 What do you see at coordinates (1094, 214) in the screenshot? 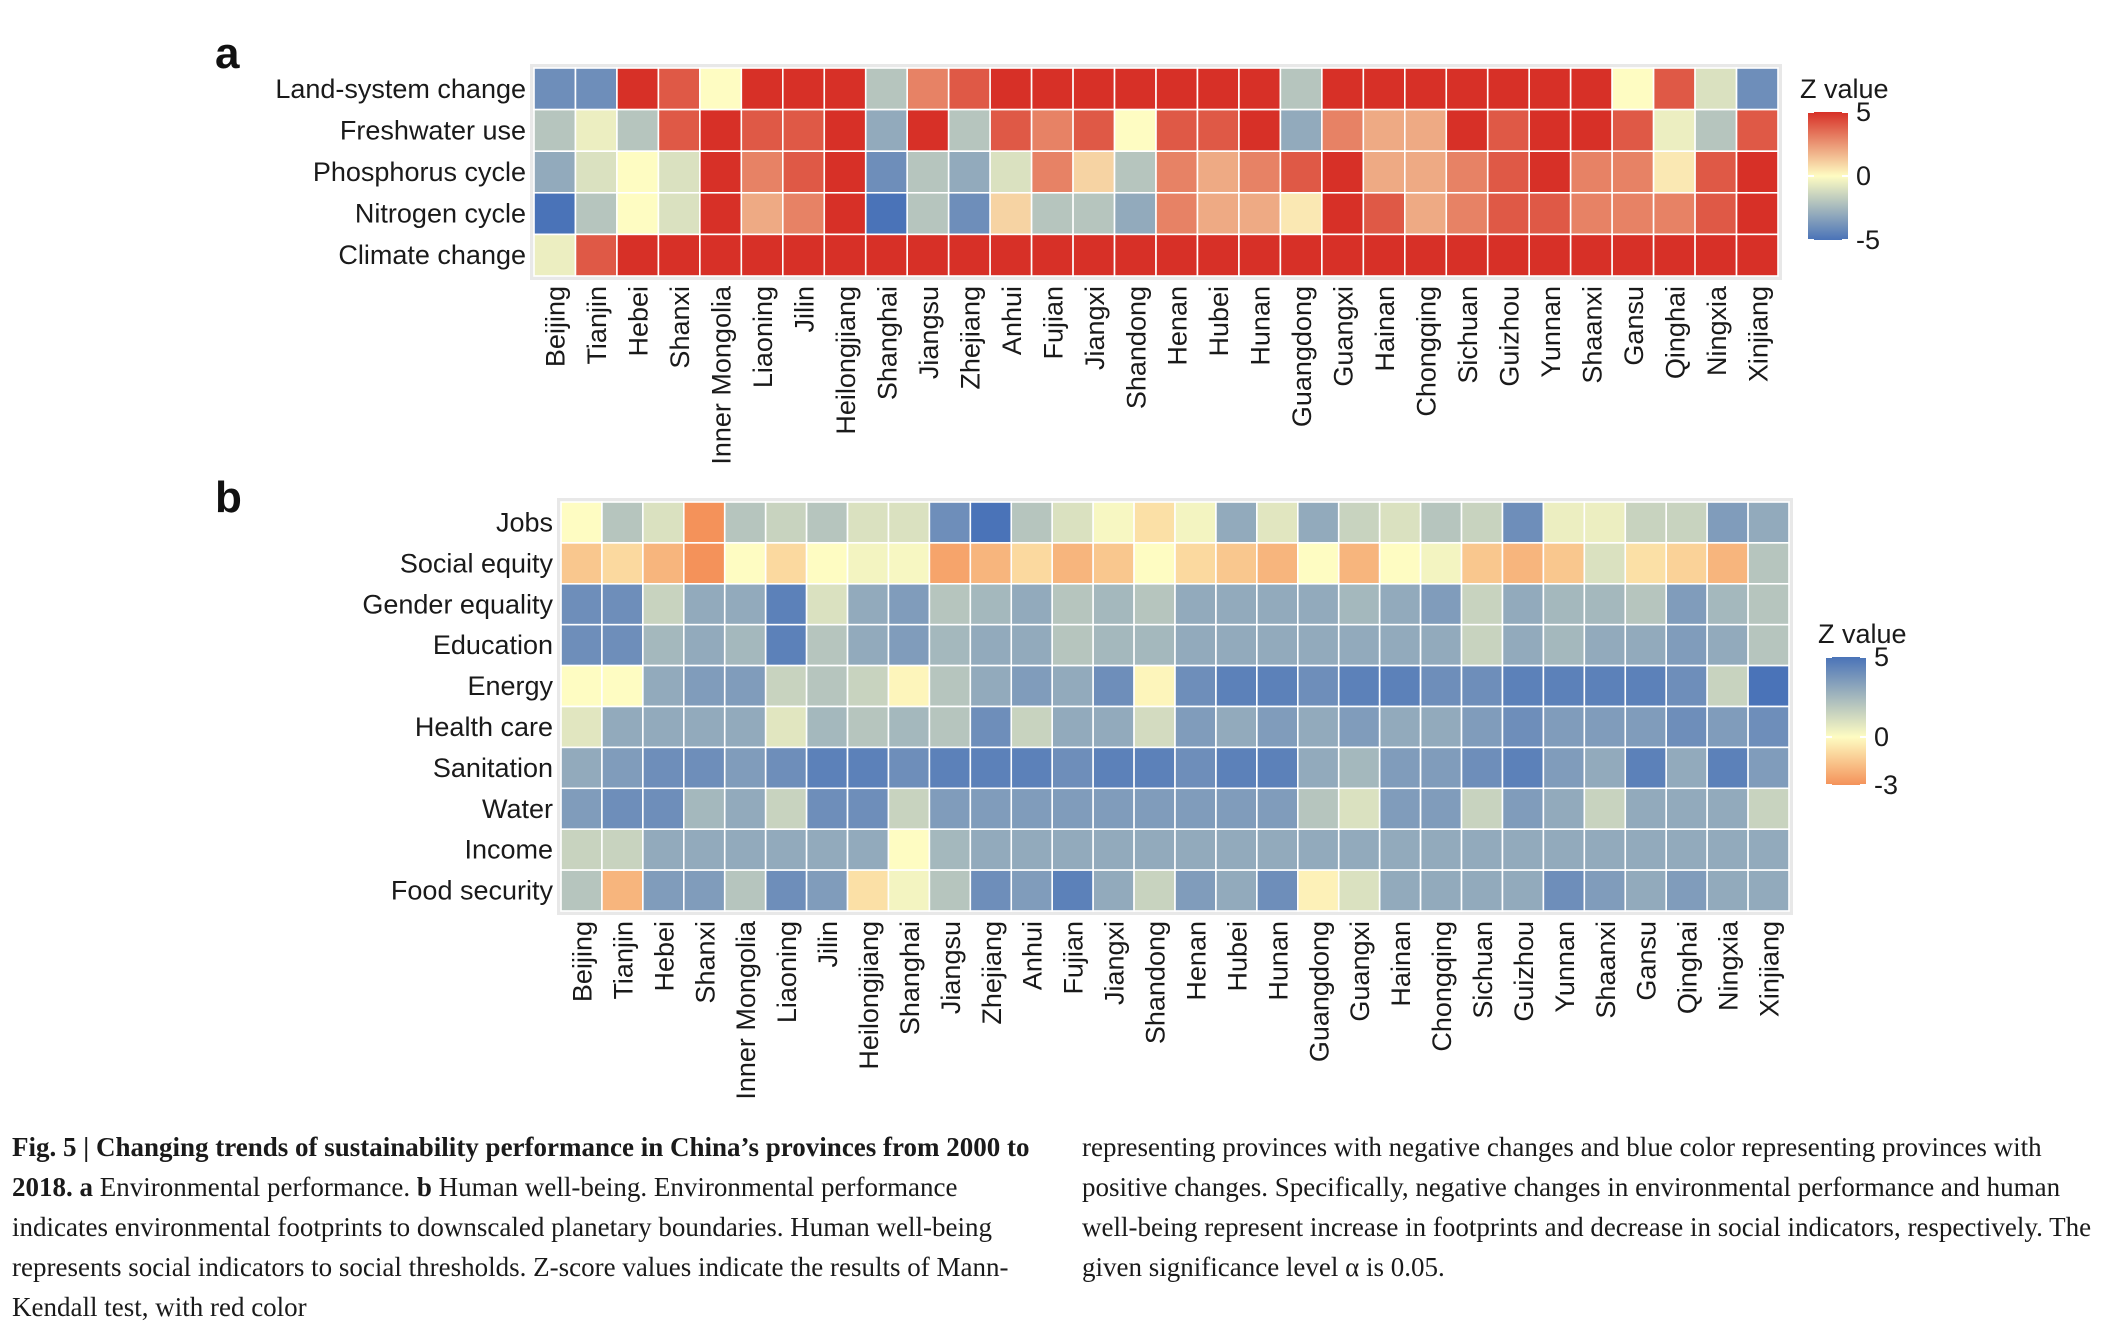
I see `cell-a-nitrogen-cycle-jiangxi` at bounding box center [1094, 214].